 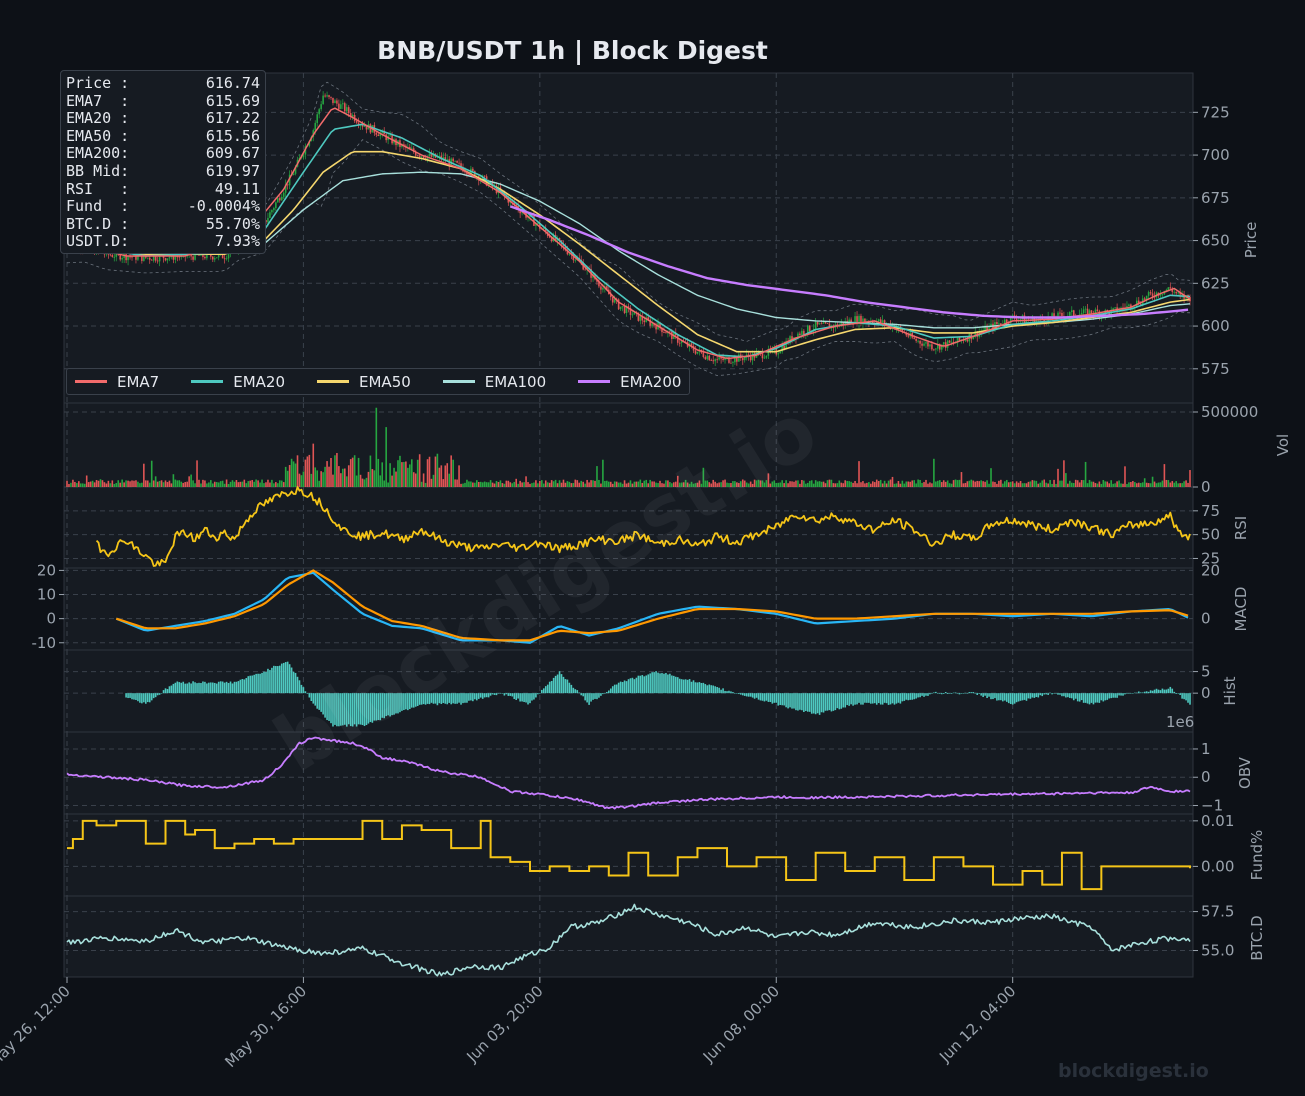 I want to click on x-tick-label: Jun 12, 04:00, so click(x=977, y=1024).